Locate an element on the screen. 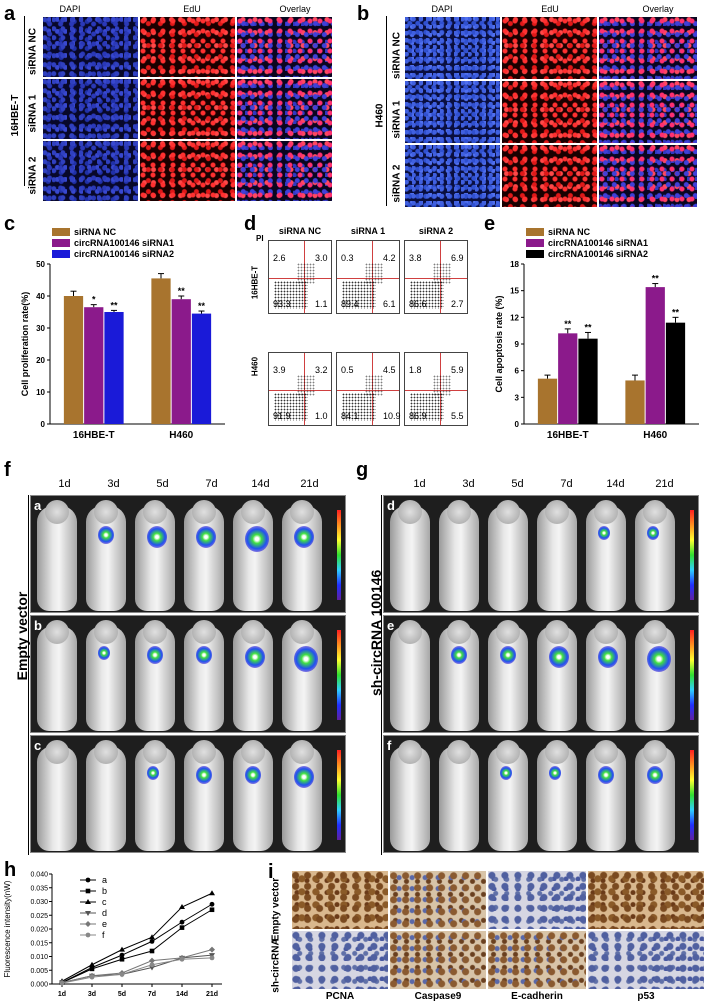 The width and height of the screenshot is (709, 1006). flow-y-axis-label: PI is located at coordinates (260, 238).